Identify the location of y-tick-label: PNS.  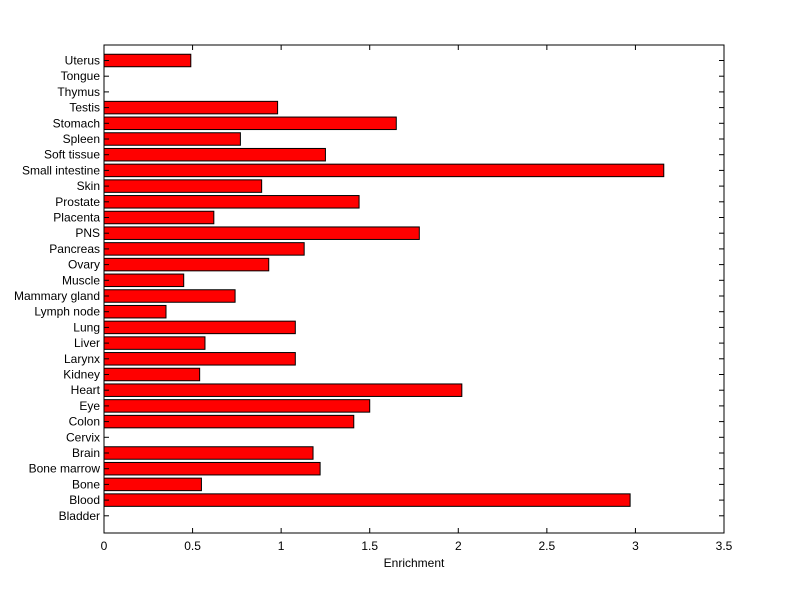
(87, 233).